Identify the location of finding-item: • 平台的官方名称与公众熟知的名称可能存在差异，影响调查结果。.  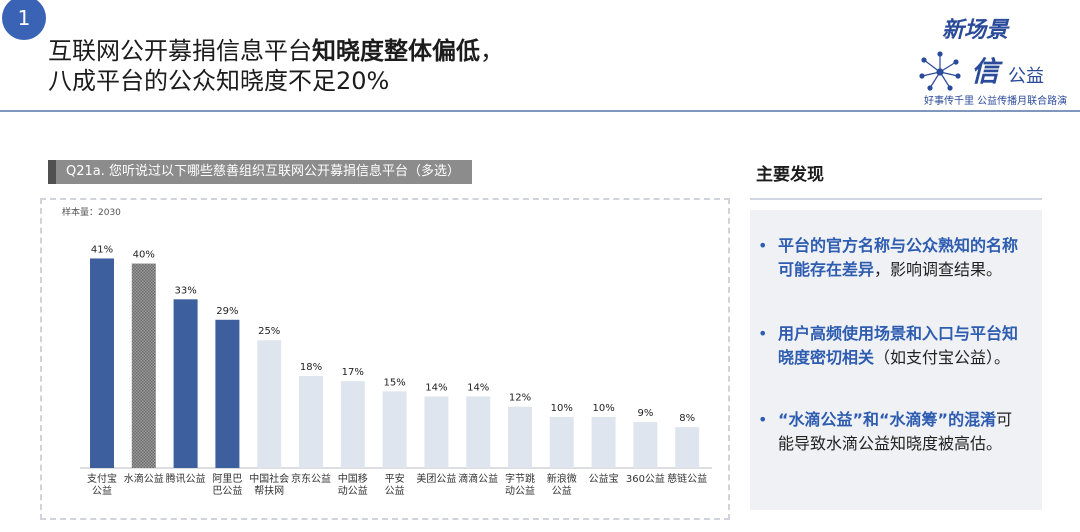
(893, 258).